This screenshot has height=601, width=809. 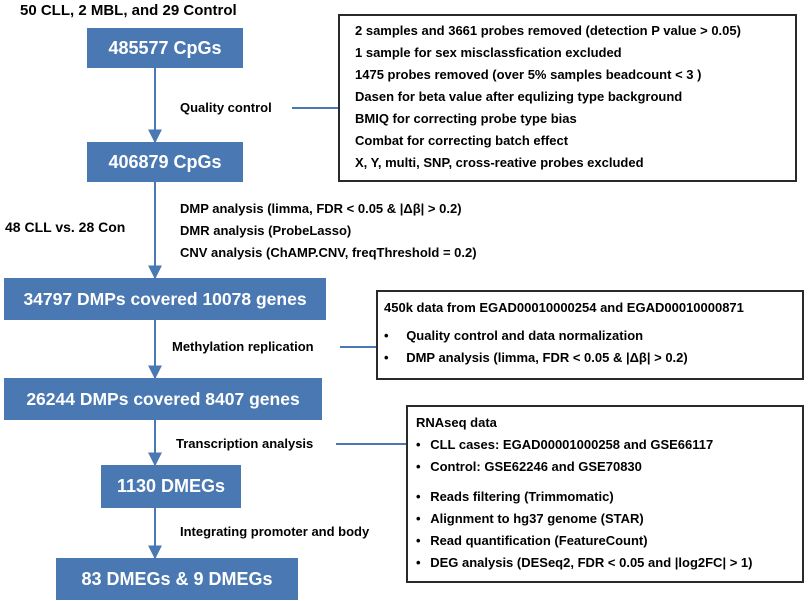 I want to click on label-dmr-analysis: DMR analysis (ProbeLasso), so click(x=266, y=230).